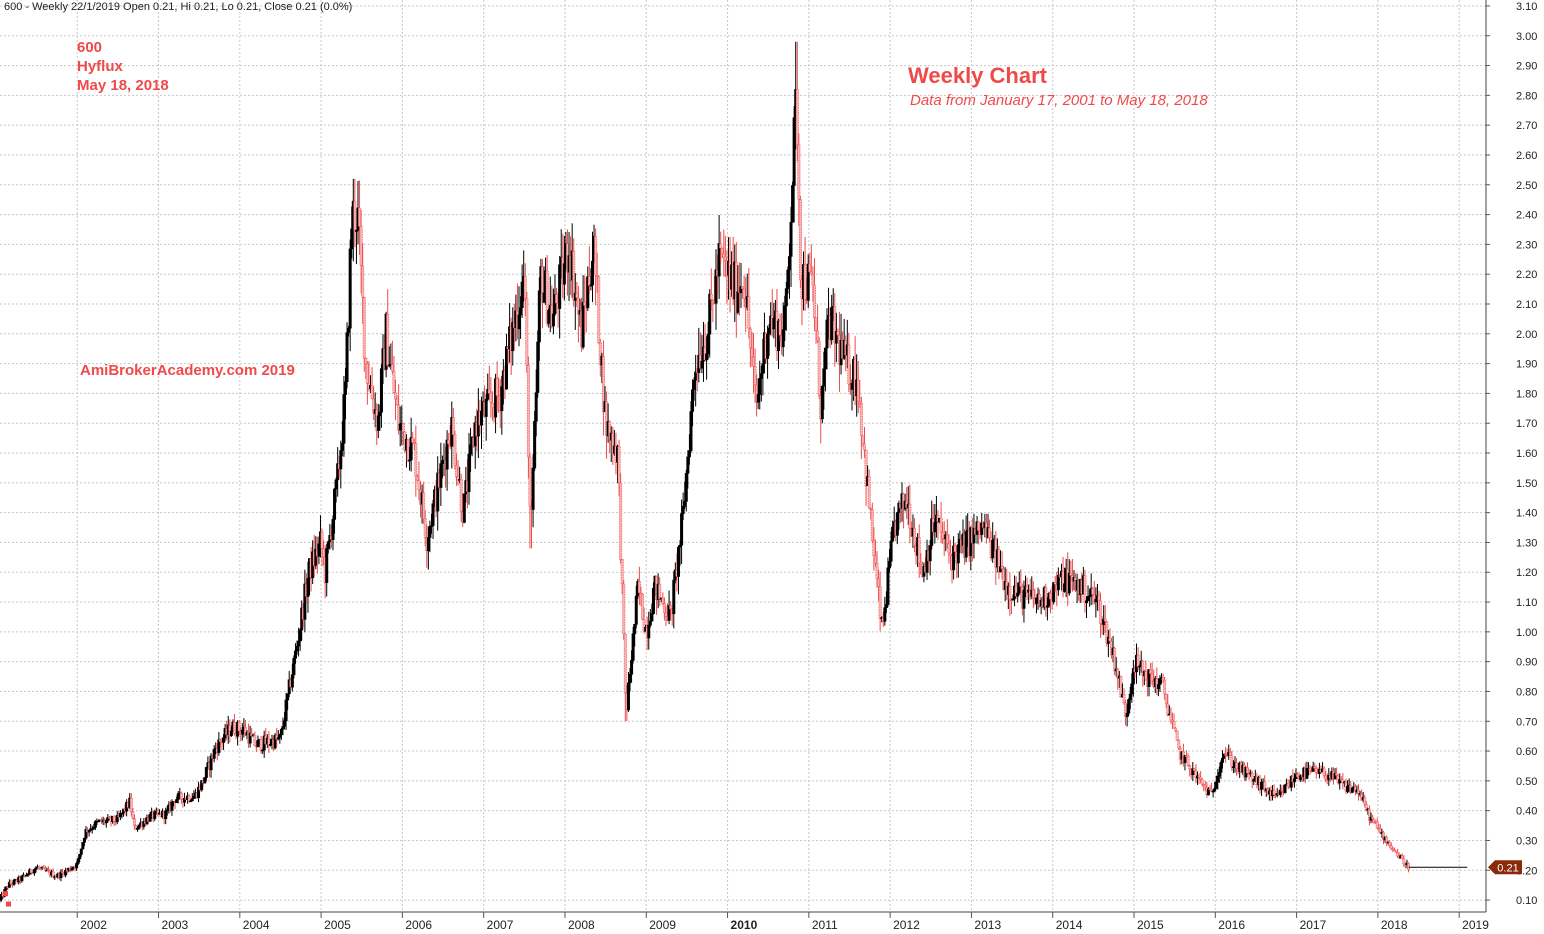 This screenshot has height=934, width=1544. I want to click on y-tick-label: 0.40, so click(1526, 812).